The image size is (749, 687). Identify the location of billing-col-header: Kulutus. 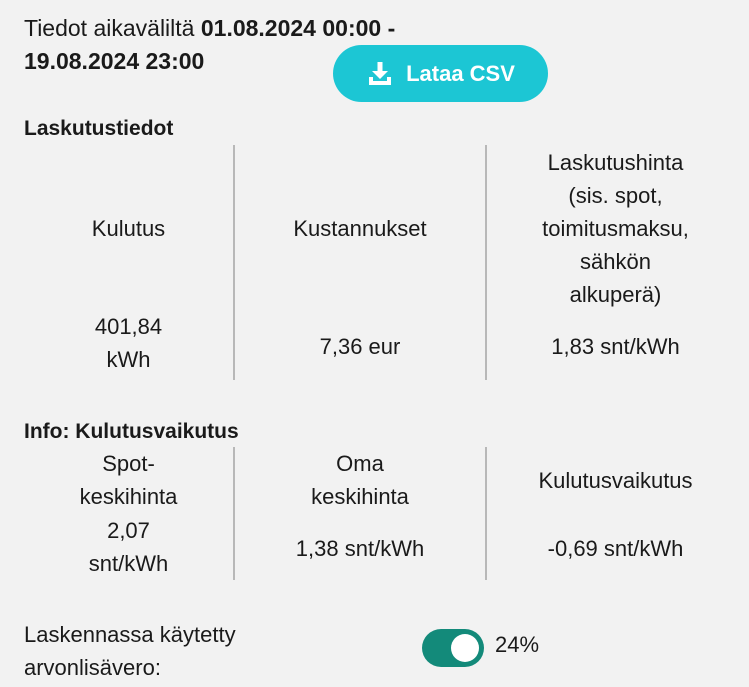
(128, 228).